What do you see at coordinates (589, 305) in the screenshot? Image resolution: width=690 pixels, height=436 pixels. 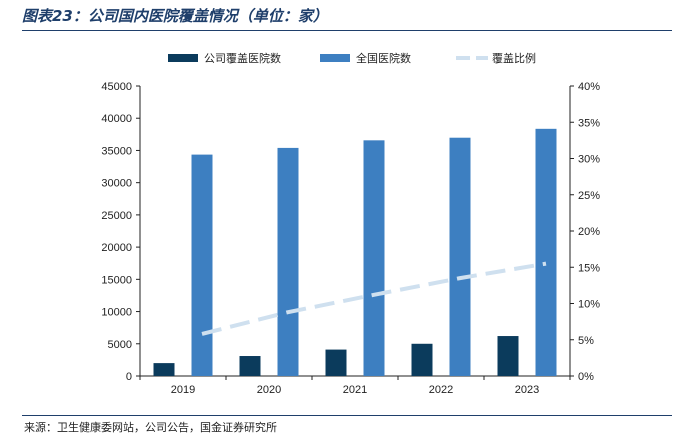 I see `right-tick-label: 10%` at bounding box center [589, 305].